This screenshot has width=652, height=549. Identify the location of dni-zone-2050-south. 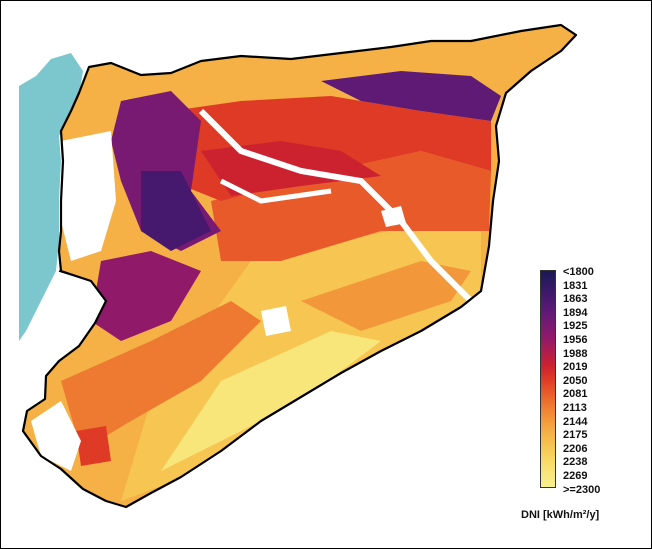
(93, 446).